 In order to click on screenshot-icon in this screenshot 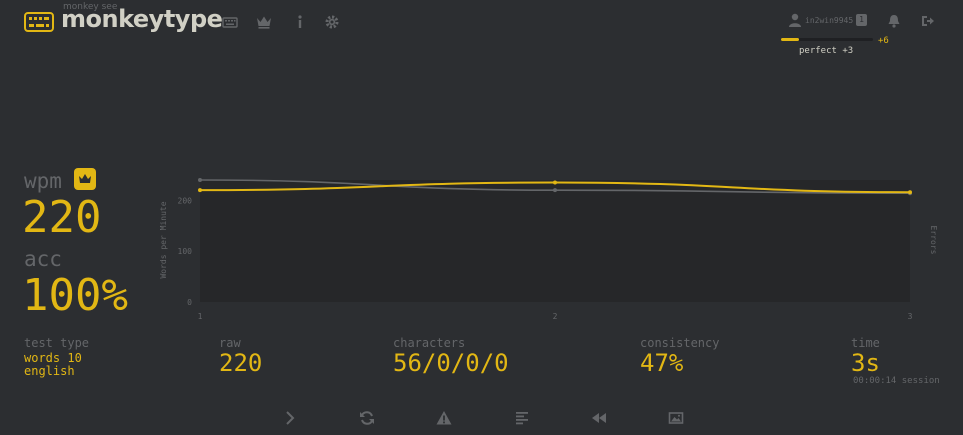, I will do `click(676, 418)`.